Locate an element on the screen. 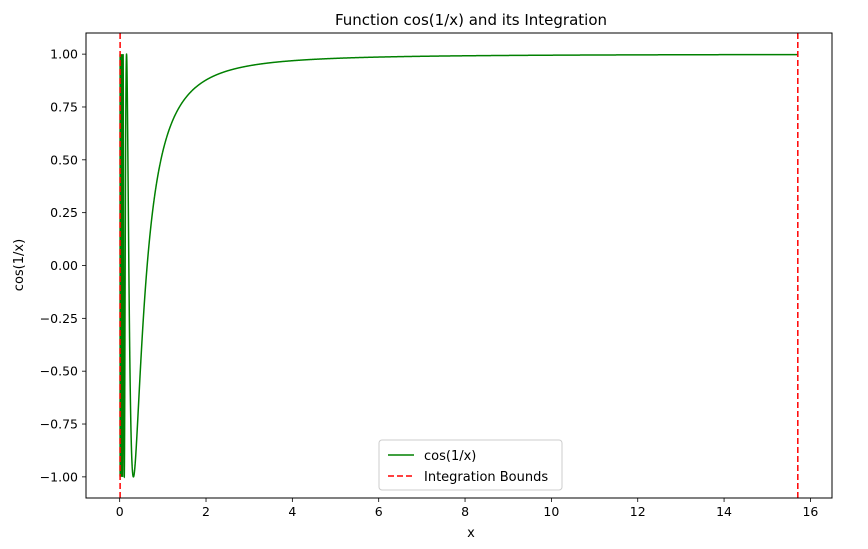  legend-box is located at coordinates (470, 465).